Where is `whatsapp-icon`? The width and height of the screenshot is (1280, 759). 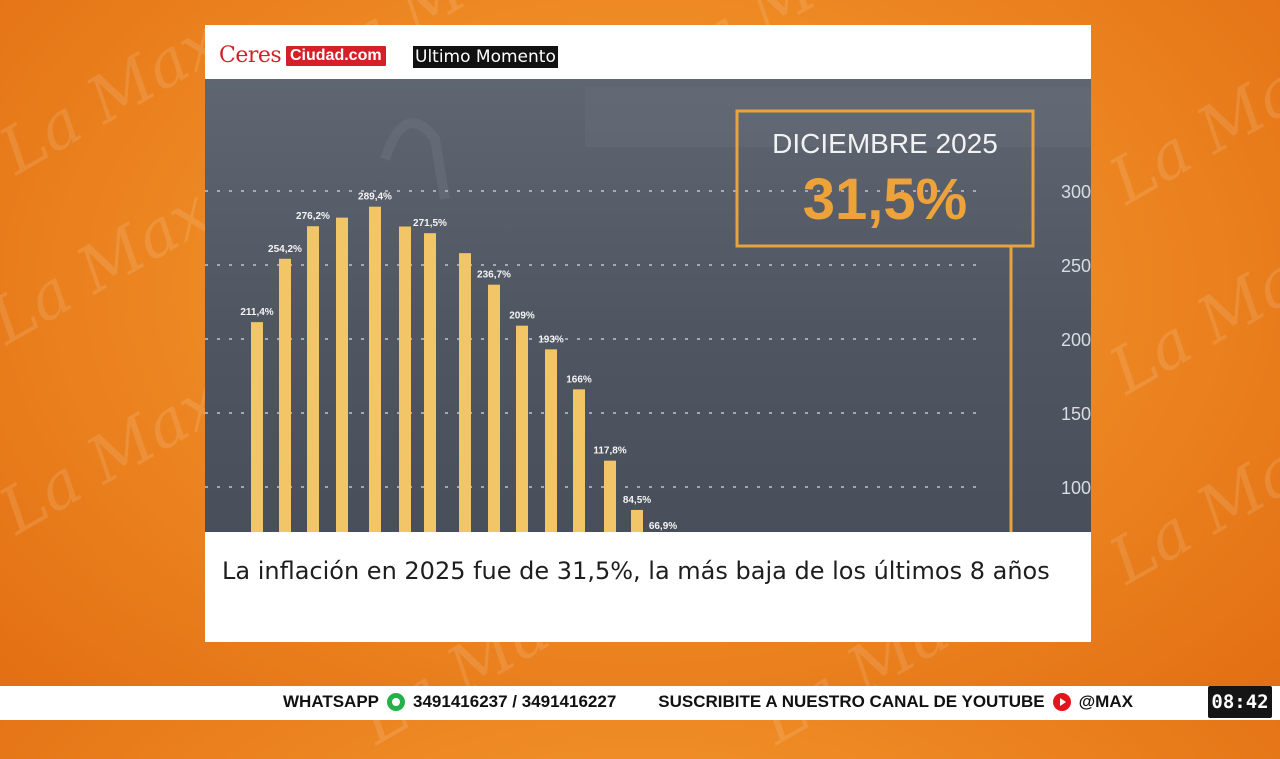 whatsapp-icon is located at coordinates (396, 702).